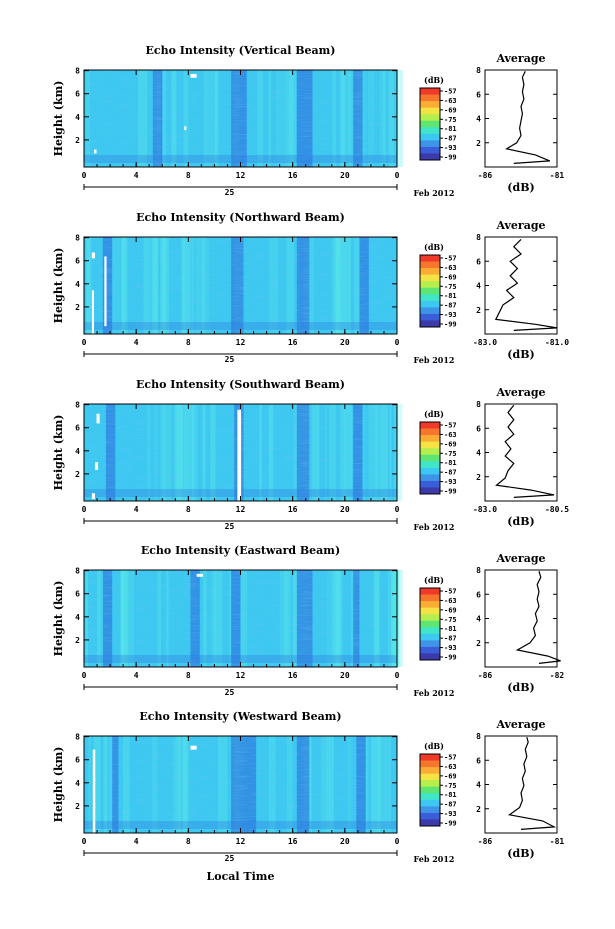 The height and width of the screenshot is (929, 615). Describe the element at coordinates (450, 601) in the screenshot. I see `colorbar-tick-label: -63` at that location.